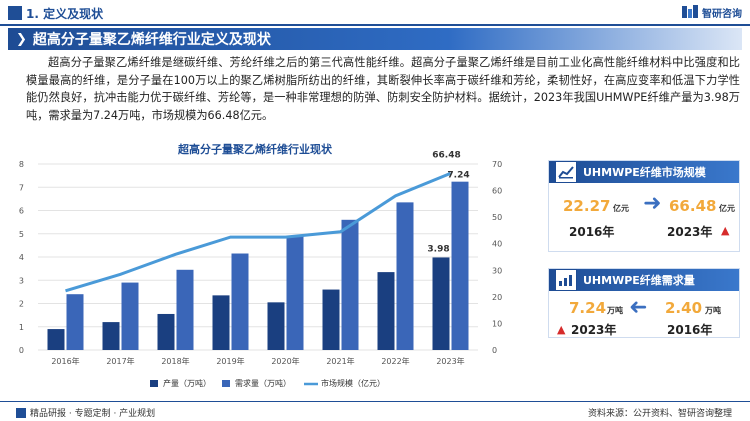 This screenshot has width=750, height=421. What do you see at coordinates (497, 323) in the screenshot?
I see `right-tick-label: 10` at bounding box center [497, 323].